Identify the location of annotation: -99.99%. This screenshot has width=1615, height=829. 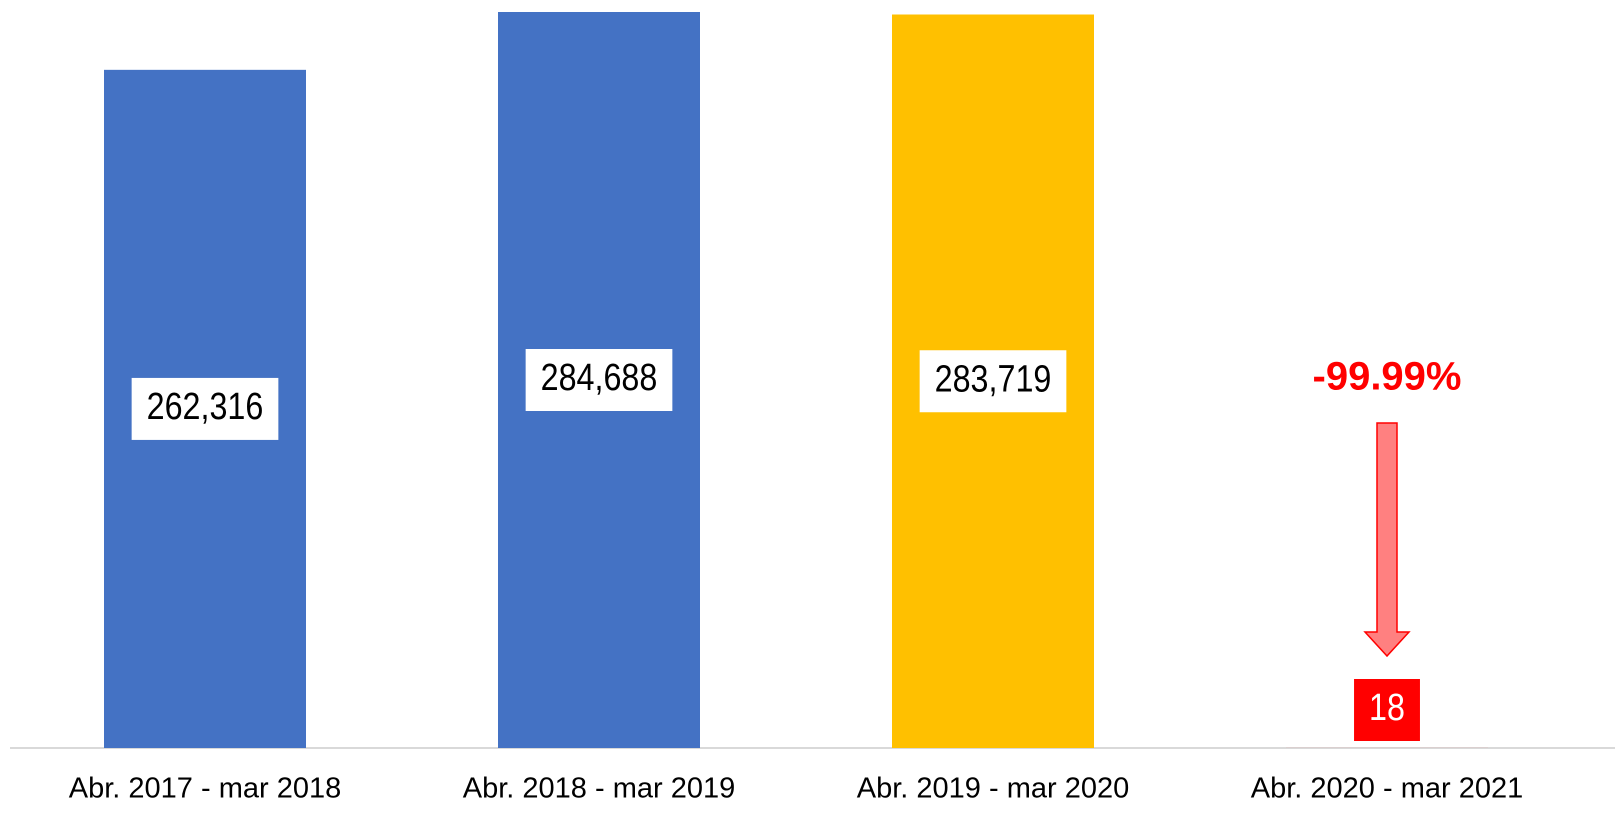
(1387, 377).